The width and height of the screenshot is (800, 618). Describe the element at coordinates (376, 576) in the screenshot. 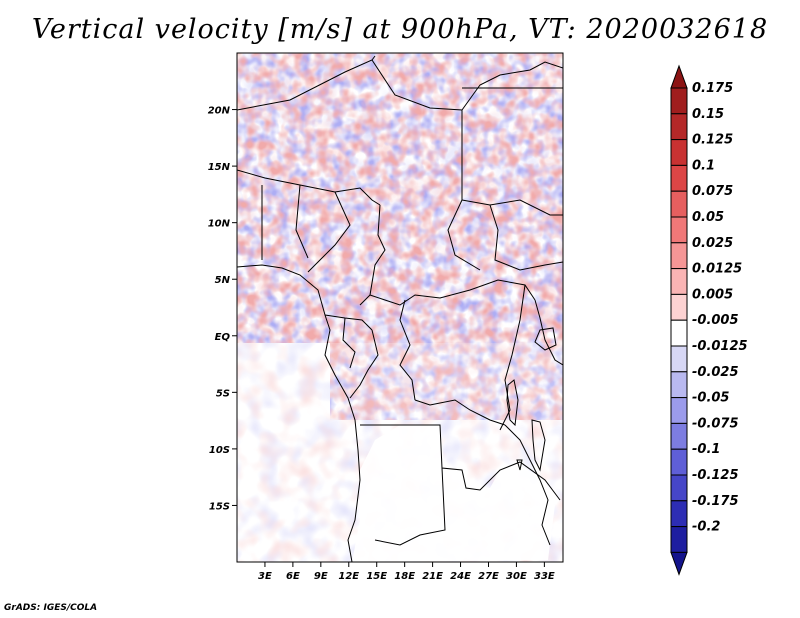

I see `lon-tick-label: 15E` at that location.